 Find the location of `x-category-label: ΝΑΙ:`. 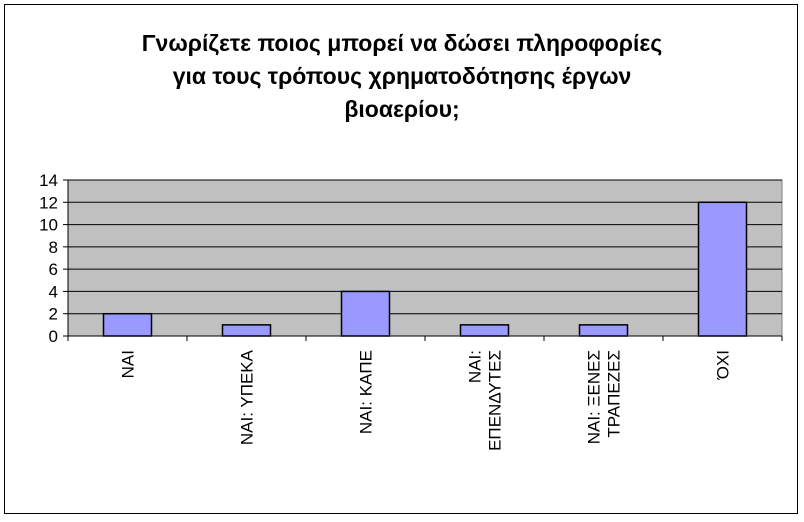

x-category-label: ΝΑΙ: is located at coordinates (475, 366).